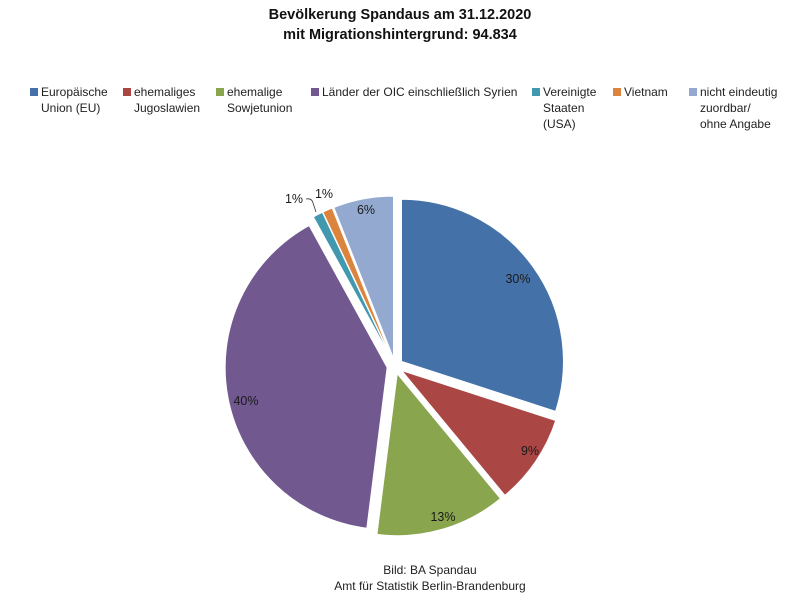 This screenshot has width=800, height=599. I want to click on pie-slice-unknown, so click(364, 277).